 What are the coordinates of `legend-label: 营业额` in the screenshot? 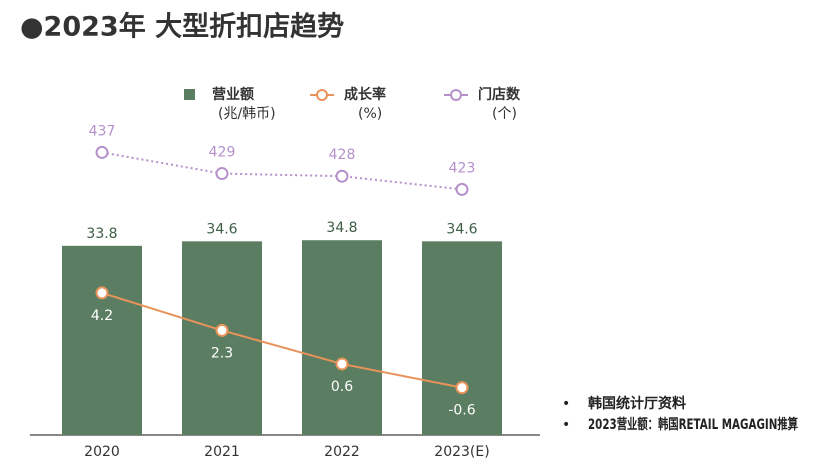 It's located at (233, 94).